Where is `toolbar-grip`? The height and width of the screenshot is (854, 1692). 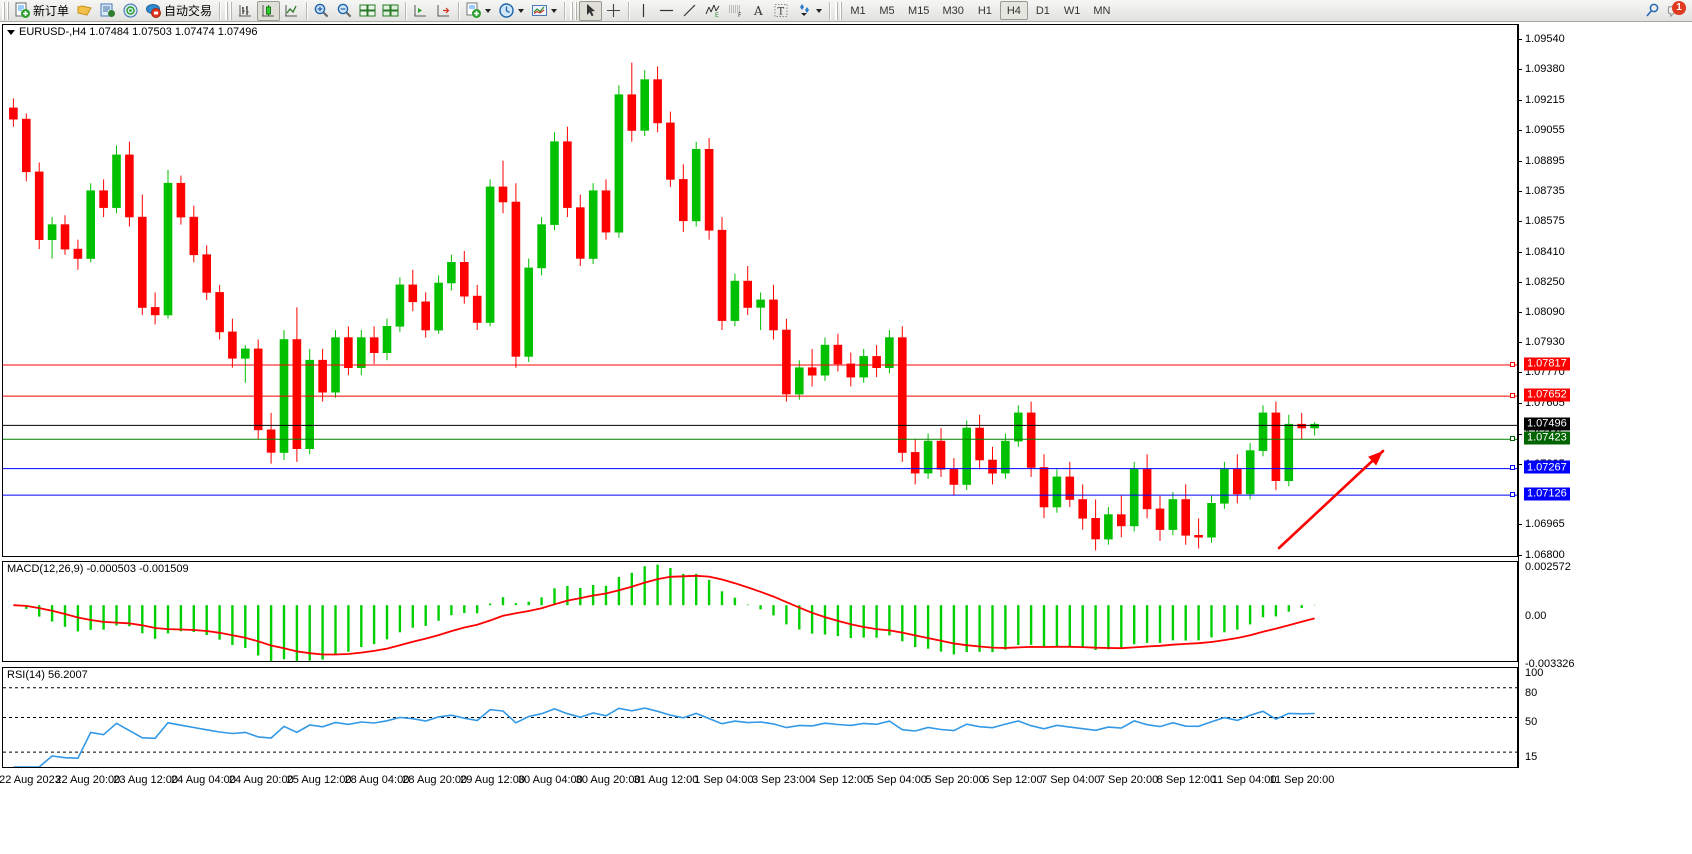 toolbar-grip is located at coordinates (5, 10).